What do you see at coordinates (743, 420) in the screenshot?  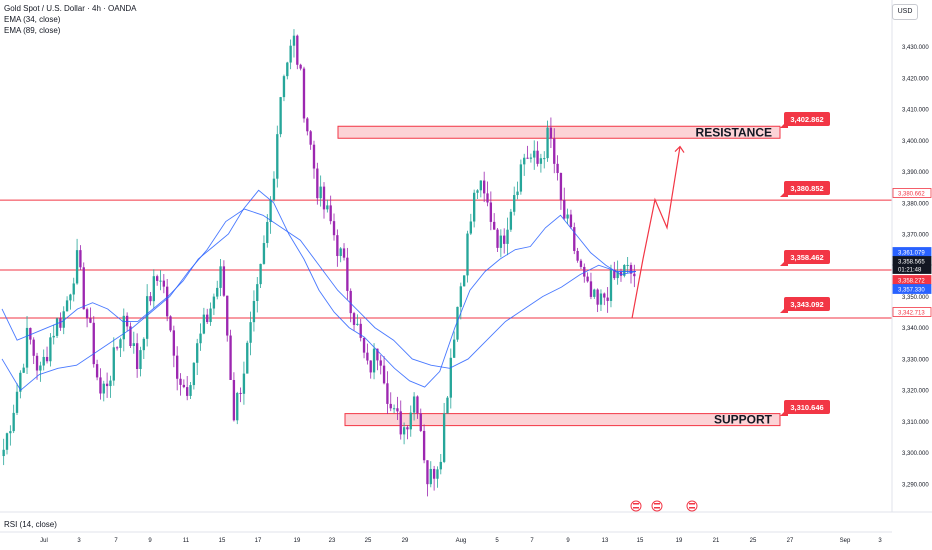 I see `zone-label-support: SUPPORT` at bounding box center [743, 420].